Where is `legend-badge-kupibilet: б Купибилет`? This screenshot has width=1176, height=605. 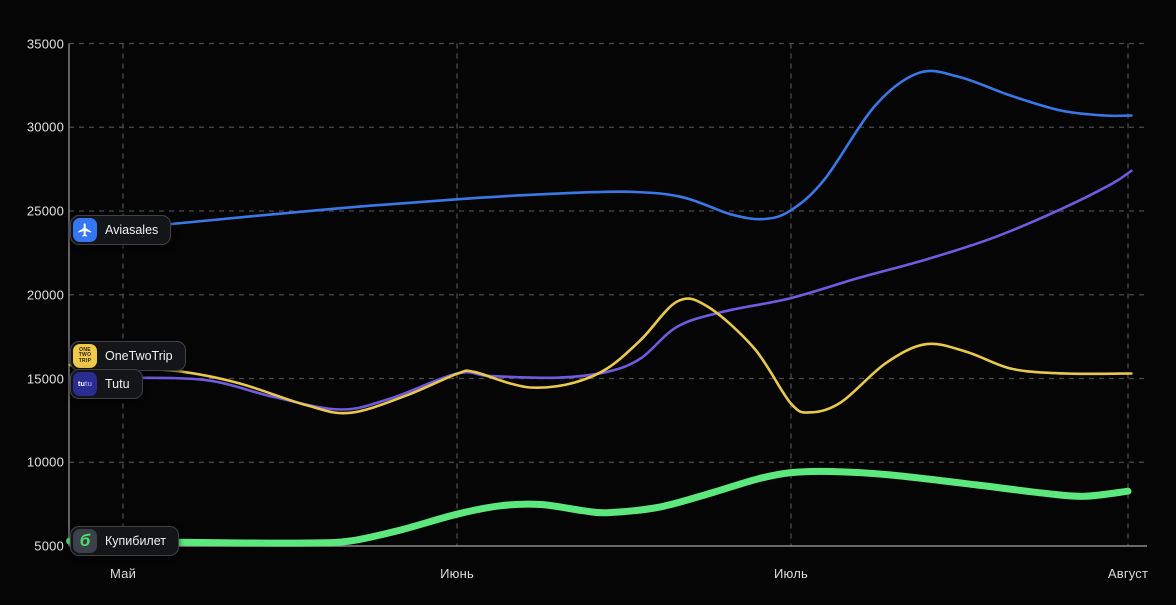
legend-badge-kupibilet: б Купибилет is located at coordinates (124, 541).